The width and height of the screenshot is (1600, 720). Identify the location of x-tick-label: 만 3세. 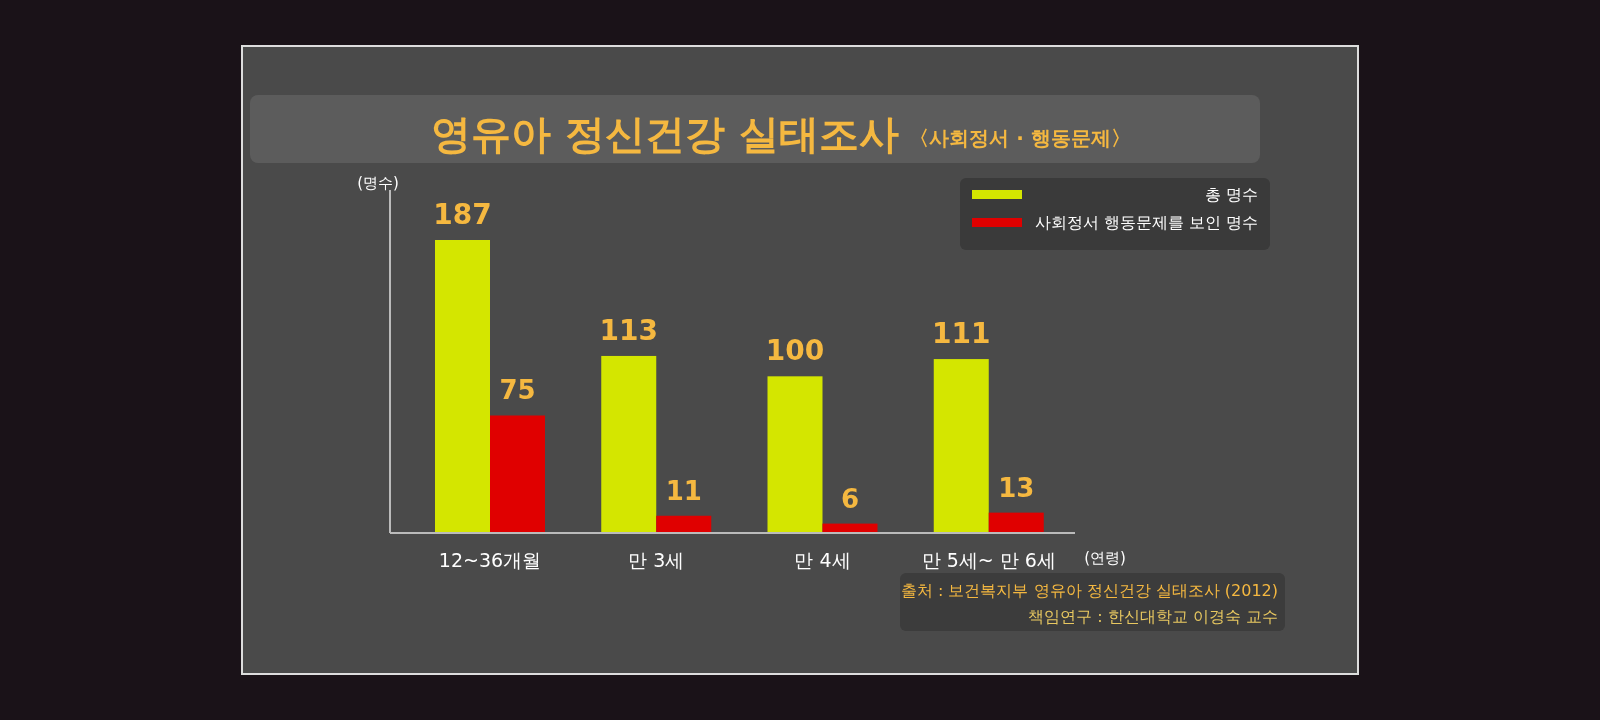
(656, 560).